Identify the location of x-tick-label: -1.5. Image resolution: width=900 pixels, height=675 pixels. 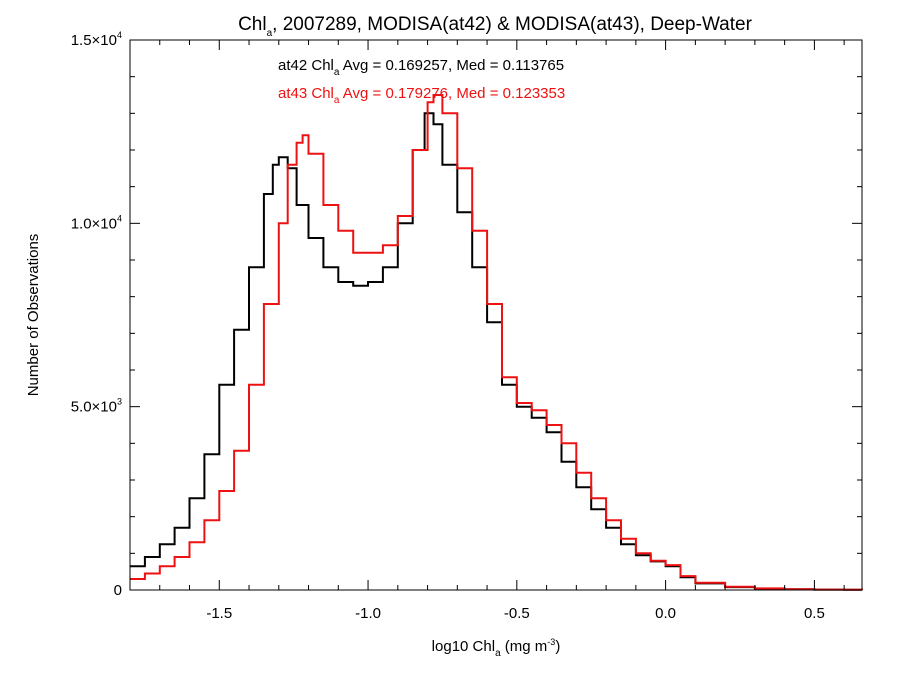
(219, 613).